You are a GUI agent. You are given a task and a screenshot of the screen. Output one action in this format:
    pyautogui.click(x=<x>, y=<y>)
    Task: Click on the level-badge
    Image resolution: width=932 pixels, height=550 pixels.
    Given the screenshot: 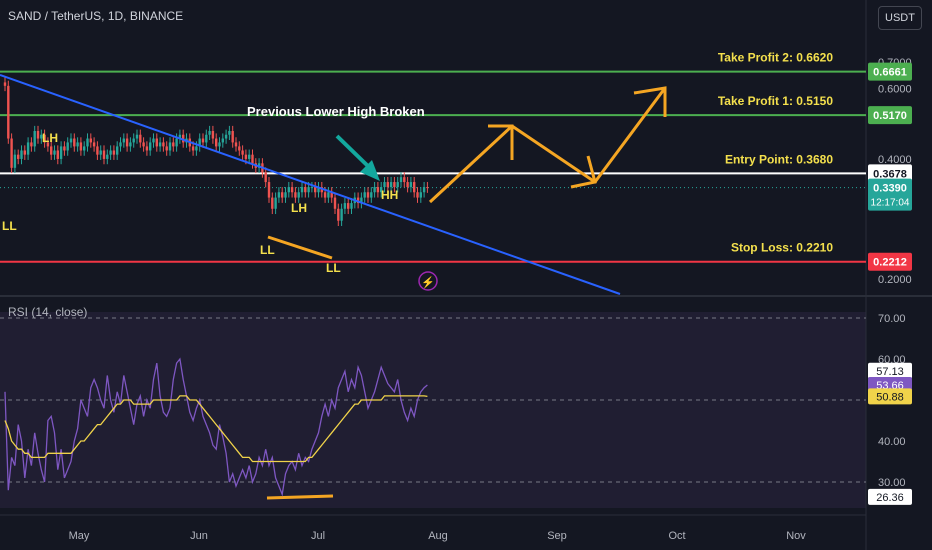 What is the action you would take?
    pyautogui.click(x=890, y=173)
    